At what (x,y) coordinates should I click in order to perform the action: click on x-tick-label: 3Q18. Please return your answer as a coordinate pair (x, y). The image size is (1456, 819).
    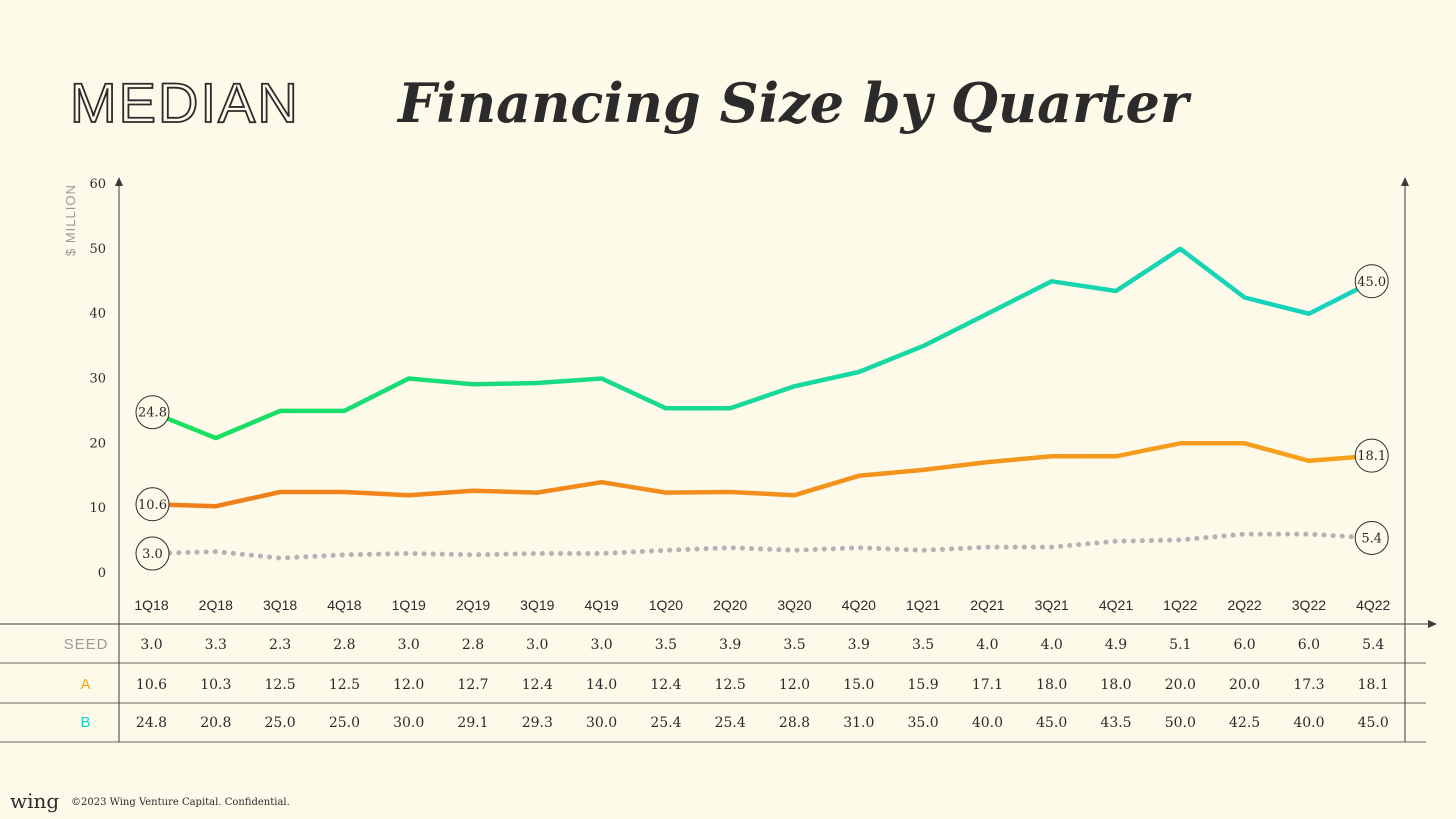
    Looking at the image, I should click on (280, 605).